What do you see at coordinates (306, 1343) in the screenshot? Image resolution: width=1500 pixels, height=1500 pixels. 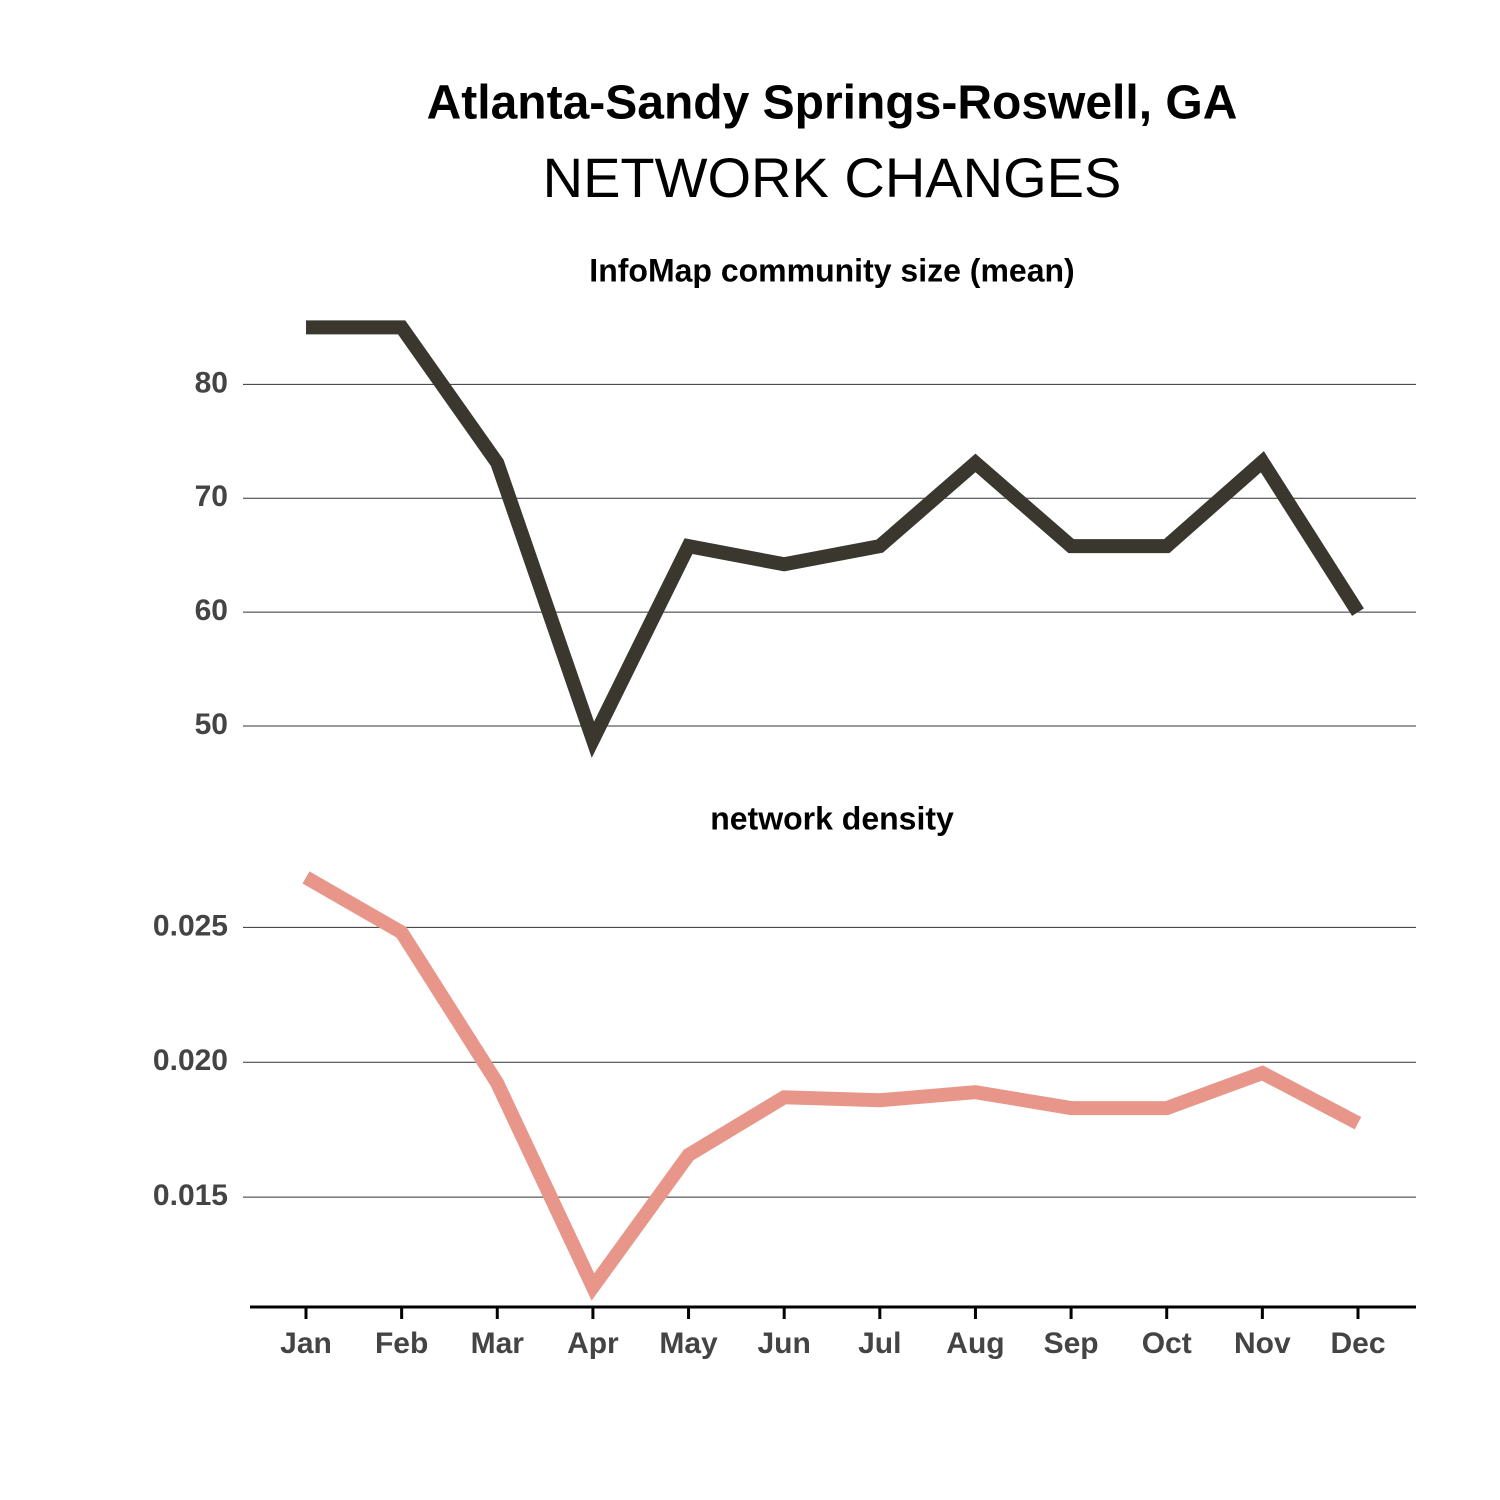 I see `x-tick-label: Jan` at bounding box center [306, 1343].